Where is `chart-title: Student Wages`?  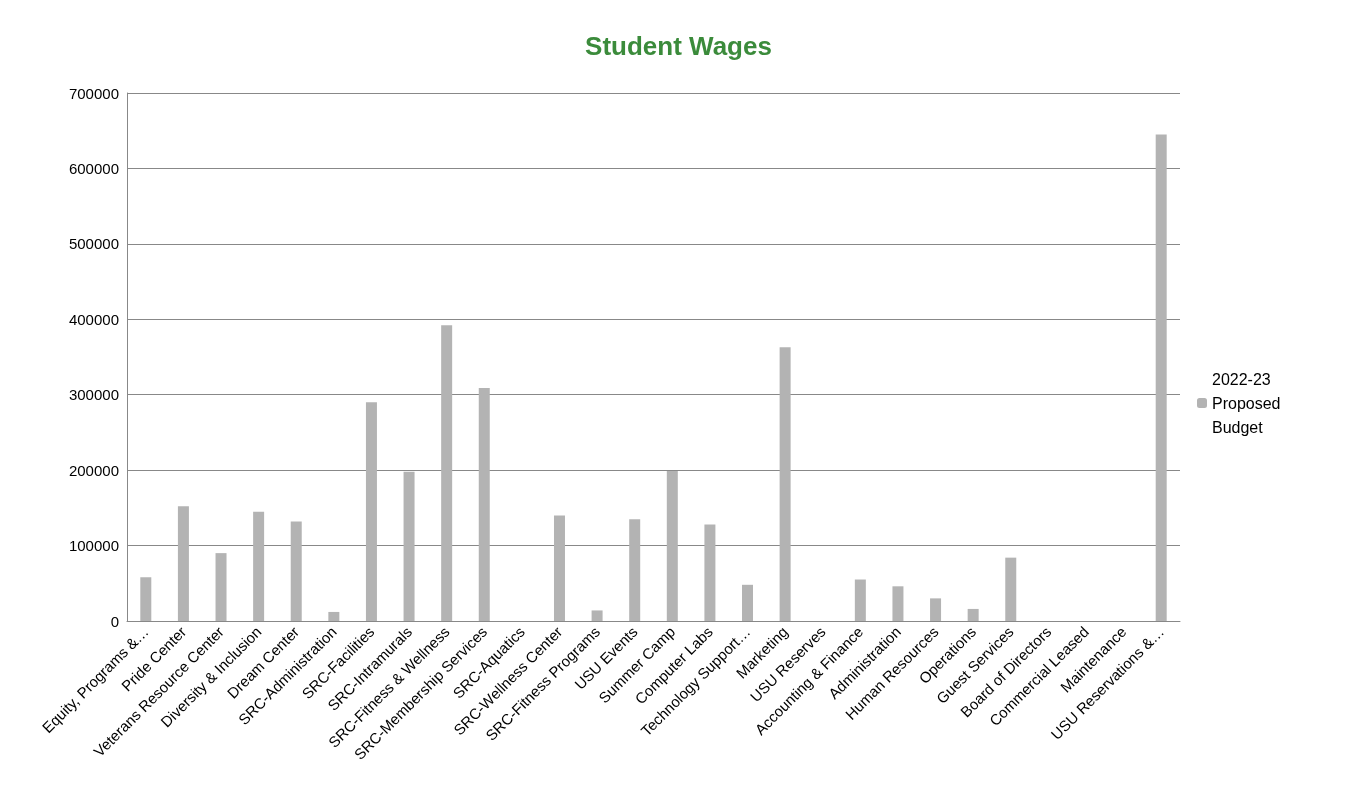
chart-title: Student Wages is located at coordinates (678, 46).